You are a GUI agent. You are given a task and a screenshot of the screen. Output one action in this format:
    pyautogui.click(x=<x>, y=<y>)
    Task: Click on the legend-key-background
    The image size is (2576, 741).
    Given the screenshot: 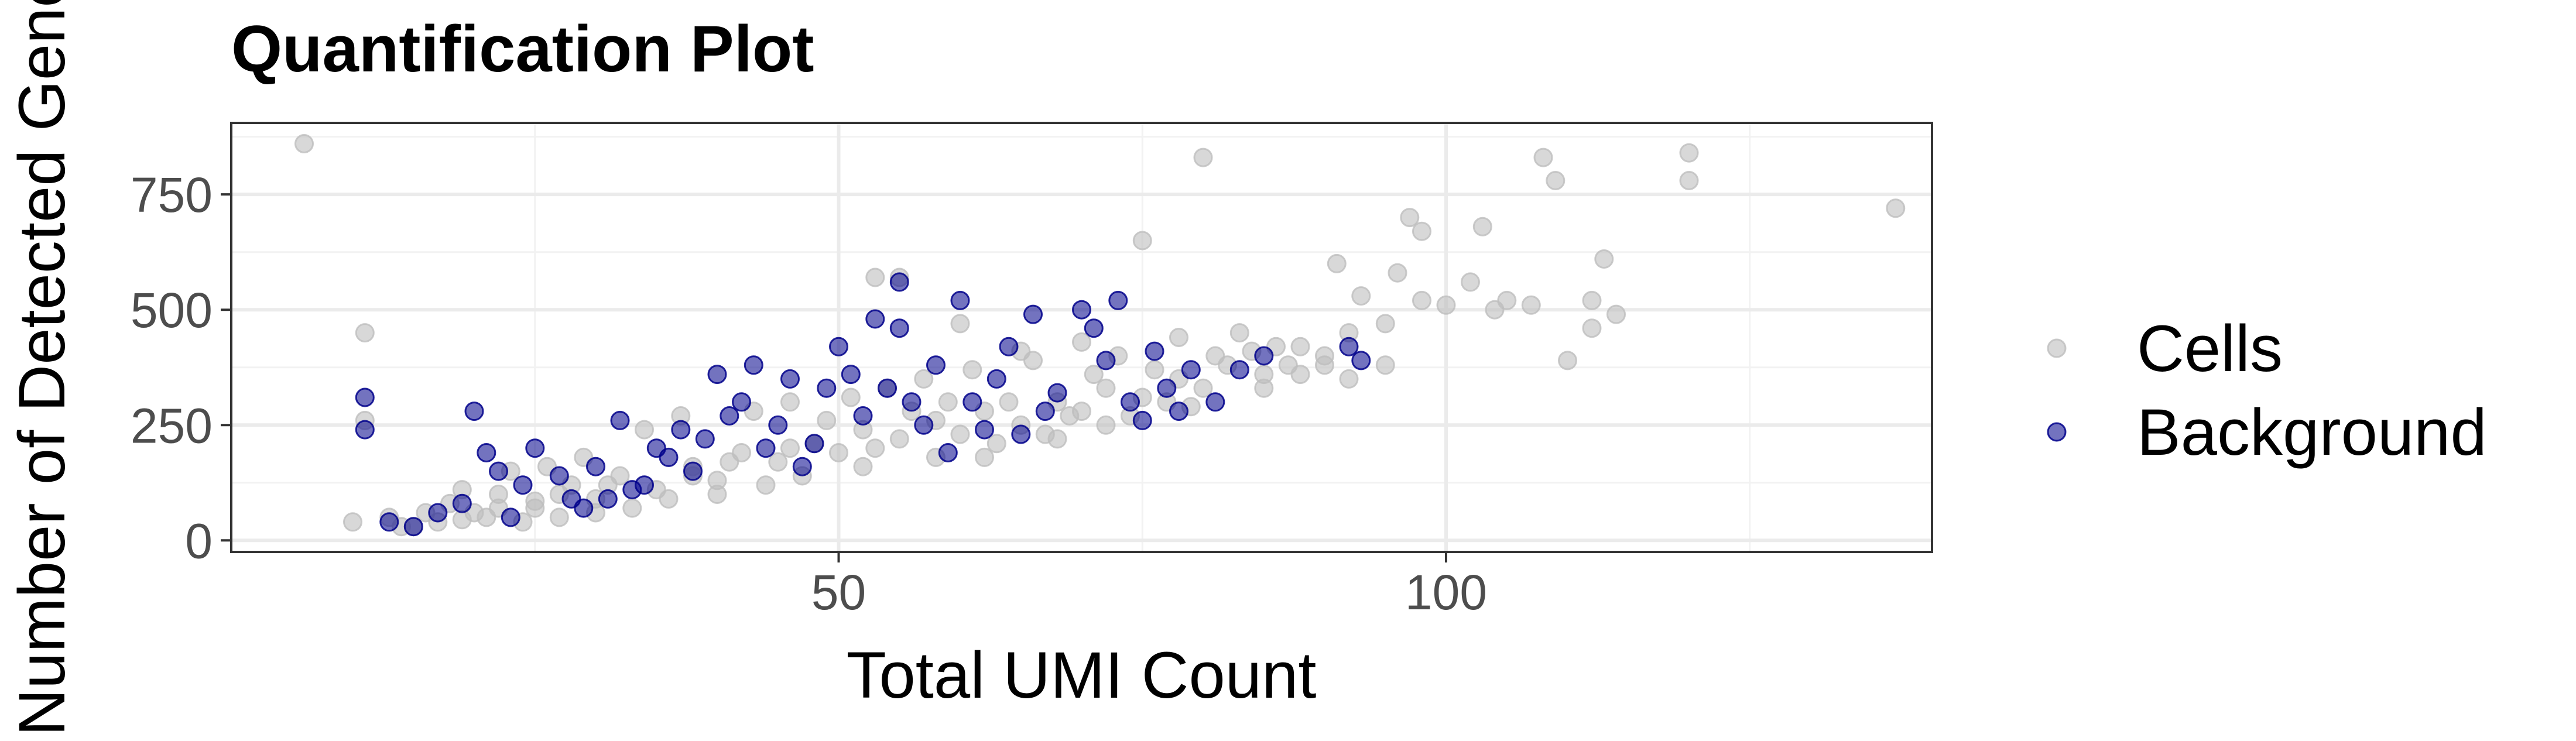 What is the action you would take?
    pyautogui.click(x=2057, y=432)
    